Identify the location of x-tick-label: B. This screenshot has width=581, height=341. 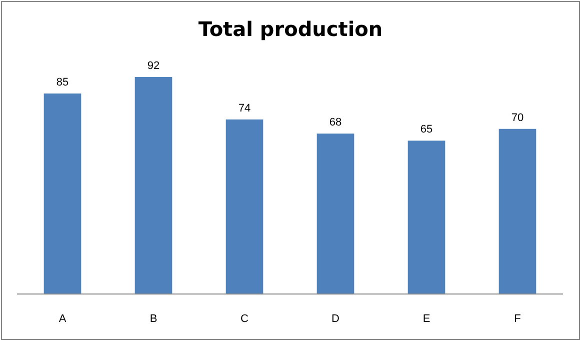
(154, 319).